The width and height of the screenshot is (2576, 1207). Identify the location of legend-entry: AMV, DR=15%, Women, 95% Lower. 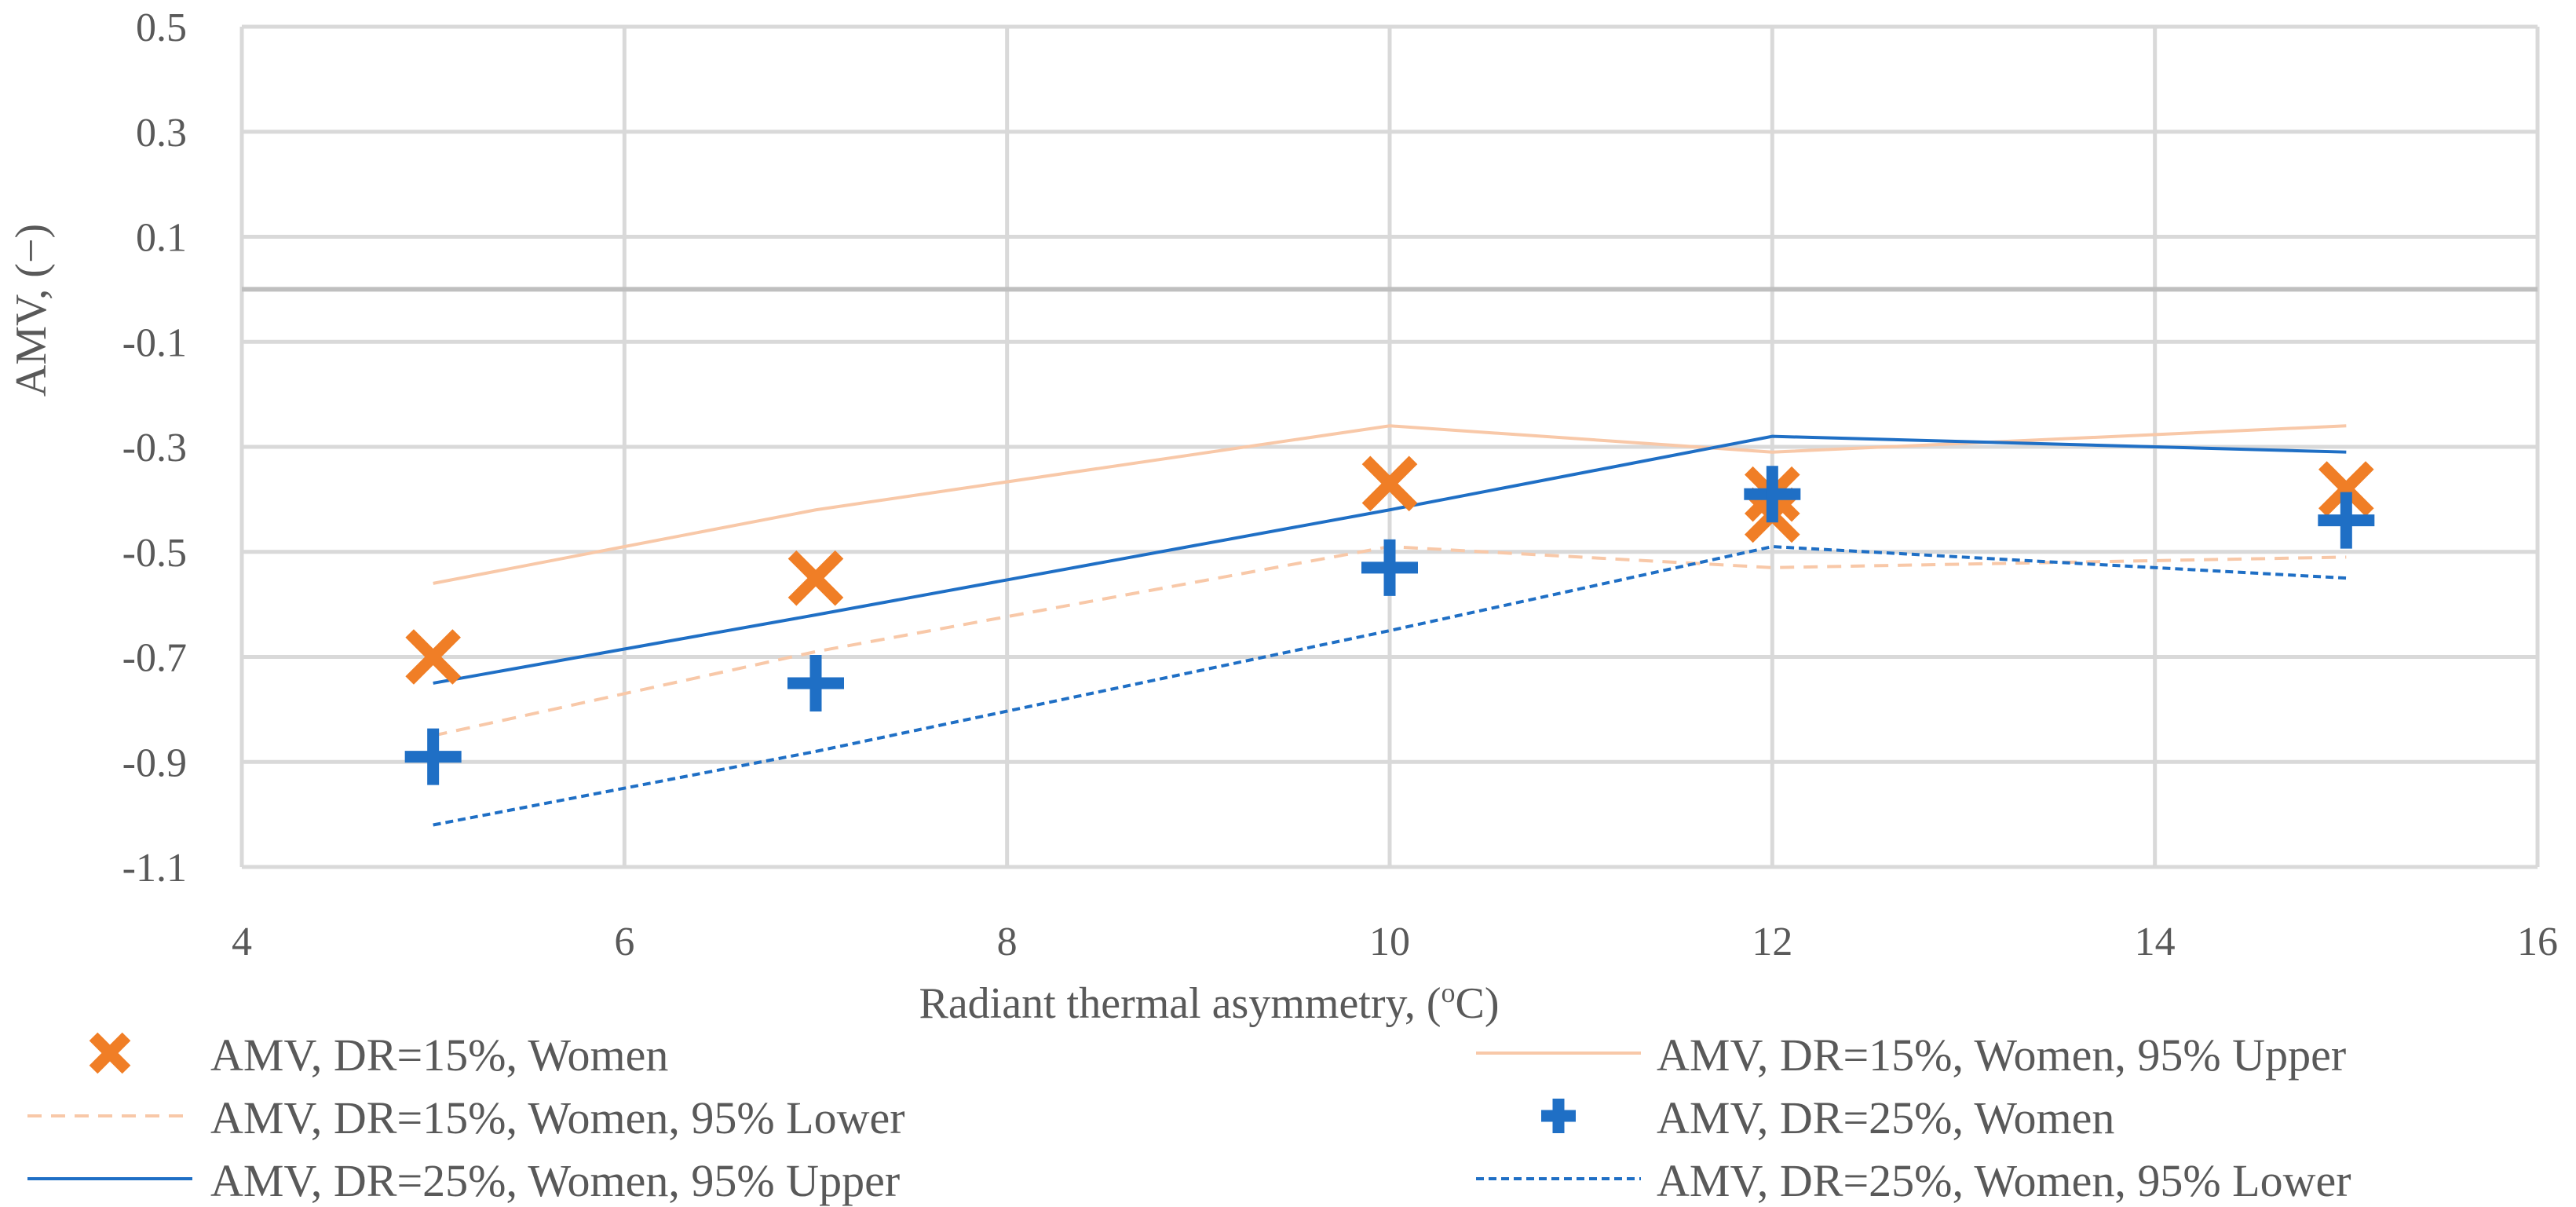
(466, 1117).